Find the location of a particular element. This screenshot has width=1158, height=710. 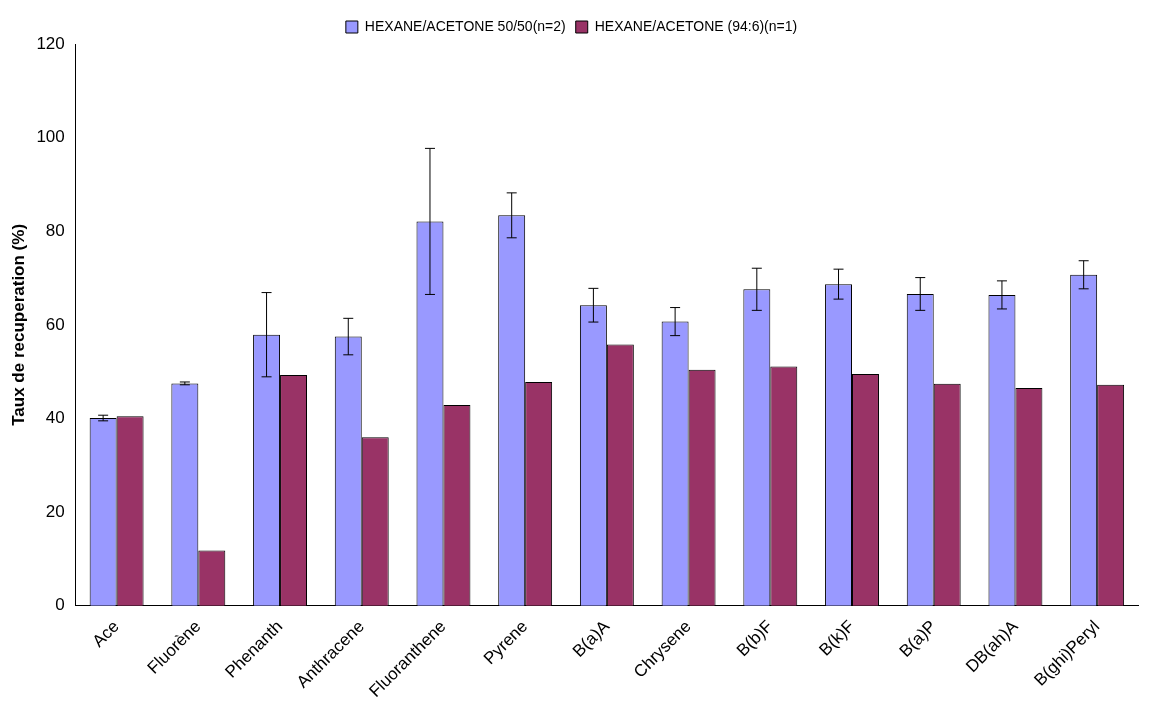

y-tick-label: 20 is located at coordinates (55, 511).